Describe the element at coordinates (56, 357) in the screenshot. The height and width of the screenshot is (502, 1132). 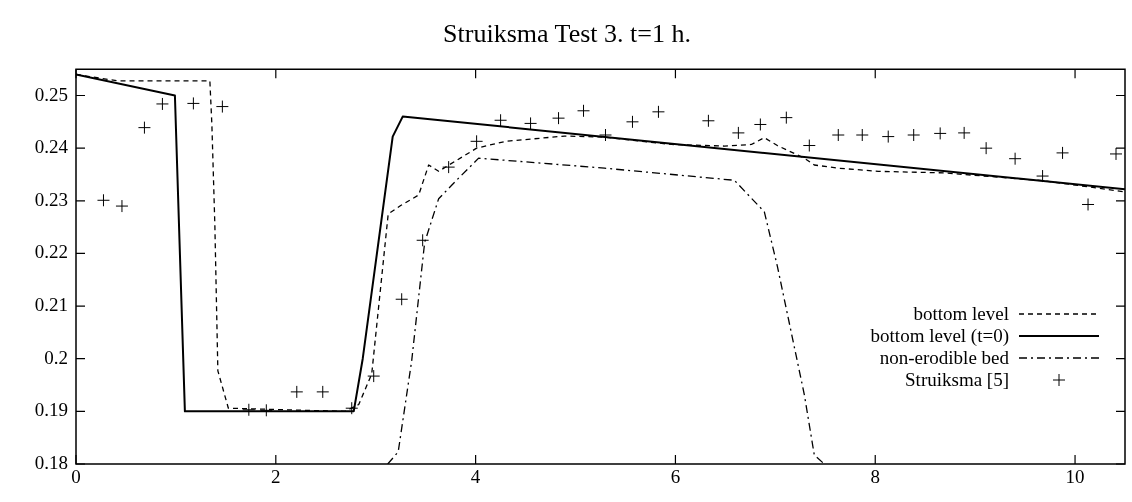
I see `y-tick-label: 0.2` at that location.